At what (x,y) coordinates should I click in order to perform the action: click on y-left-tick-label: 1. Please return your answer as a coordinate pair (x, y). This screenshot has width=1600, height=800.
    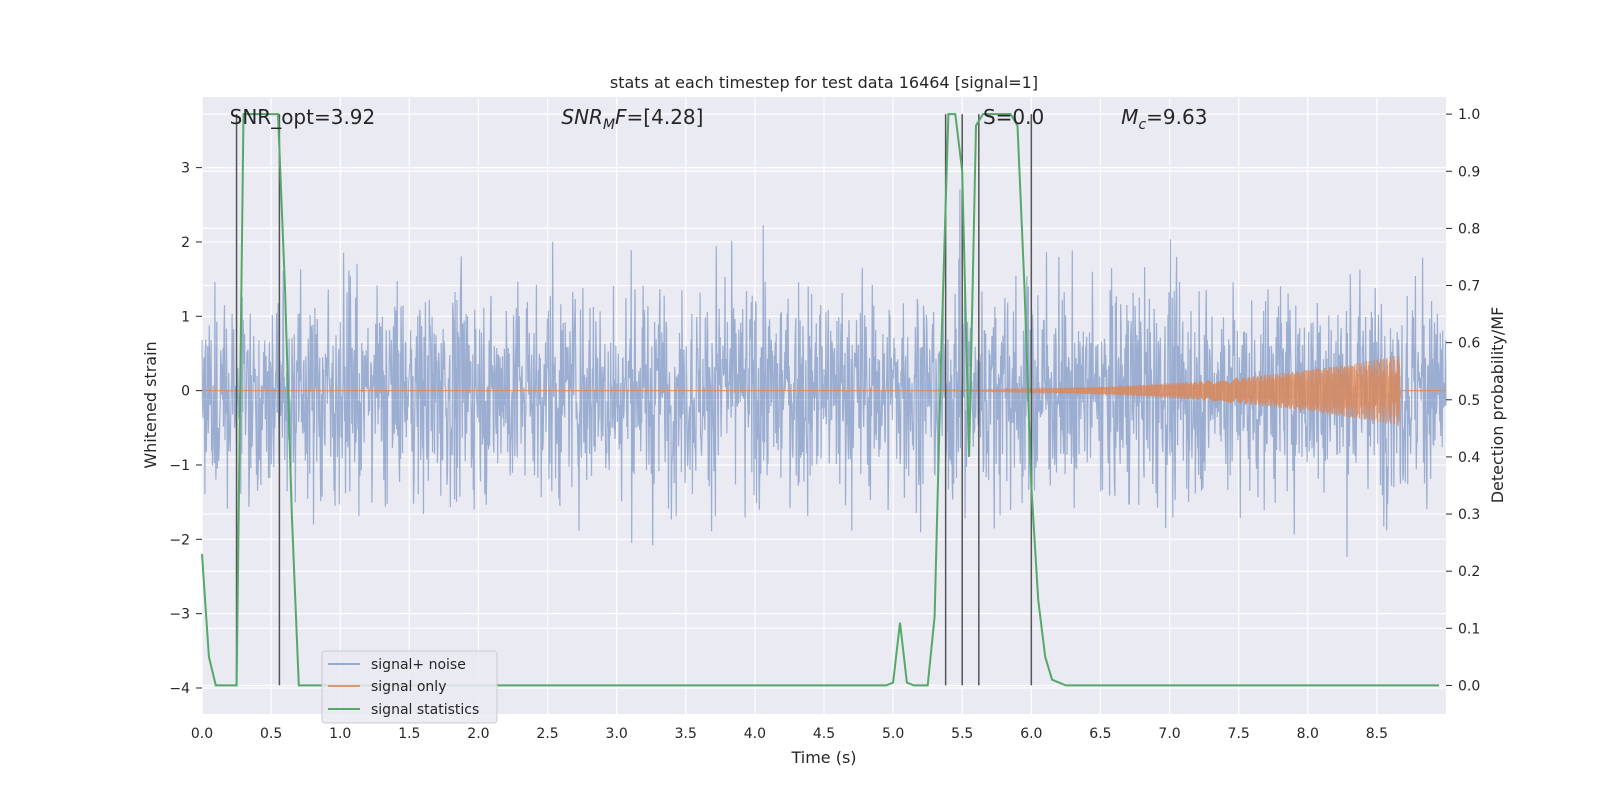
    Looking at the image, I should click on (185, 317).